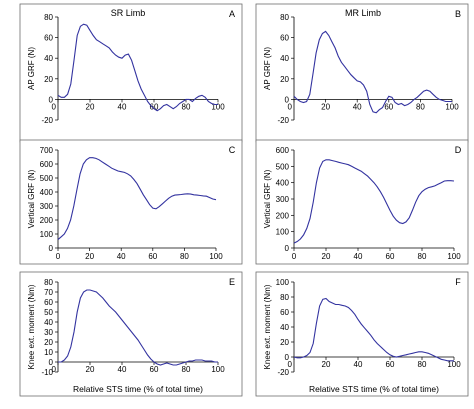 This screenshot has height=409, width=474. What do you see at coordinates (48, 312) in the screenshot?
I see `sr-limb-knee-moment-y-tick-label: 50` at bounding box center [48, 312].